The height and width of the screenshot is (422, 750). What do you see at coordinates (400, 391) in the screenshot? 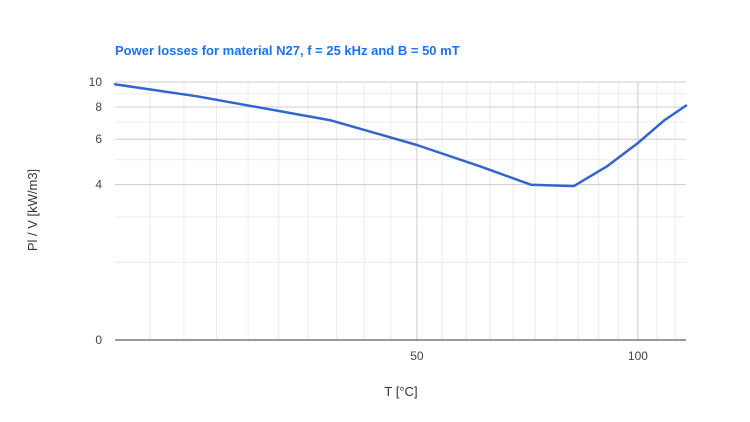
I see `x-axis-label: T [°C]` at bounding box center [400, 391].